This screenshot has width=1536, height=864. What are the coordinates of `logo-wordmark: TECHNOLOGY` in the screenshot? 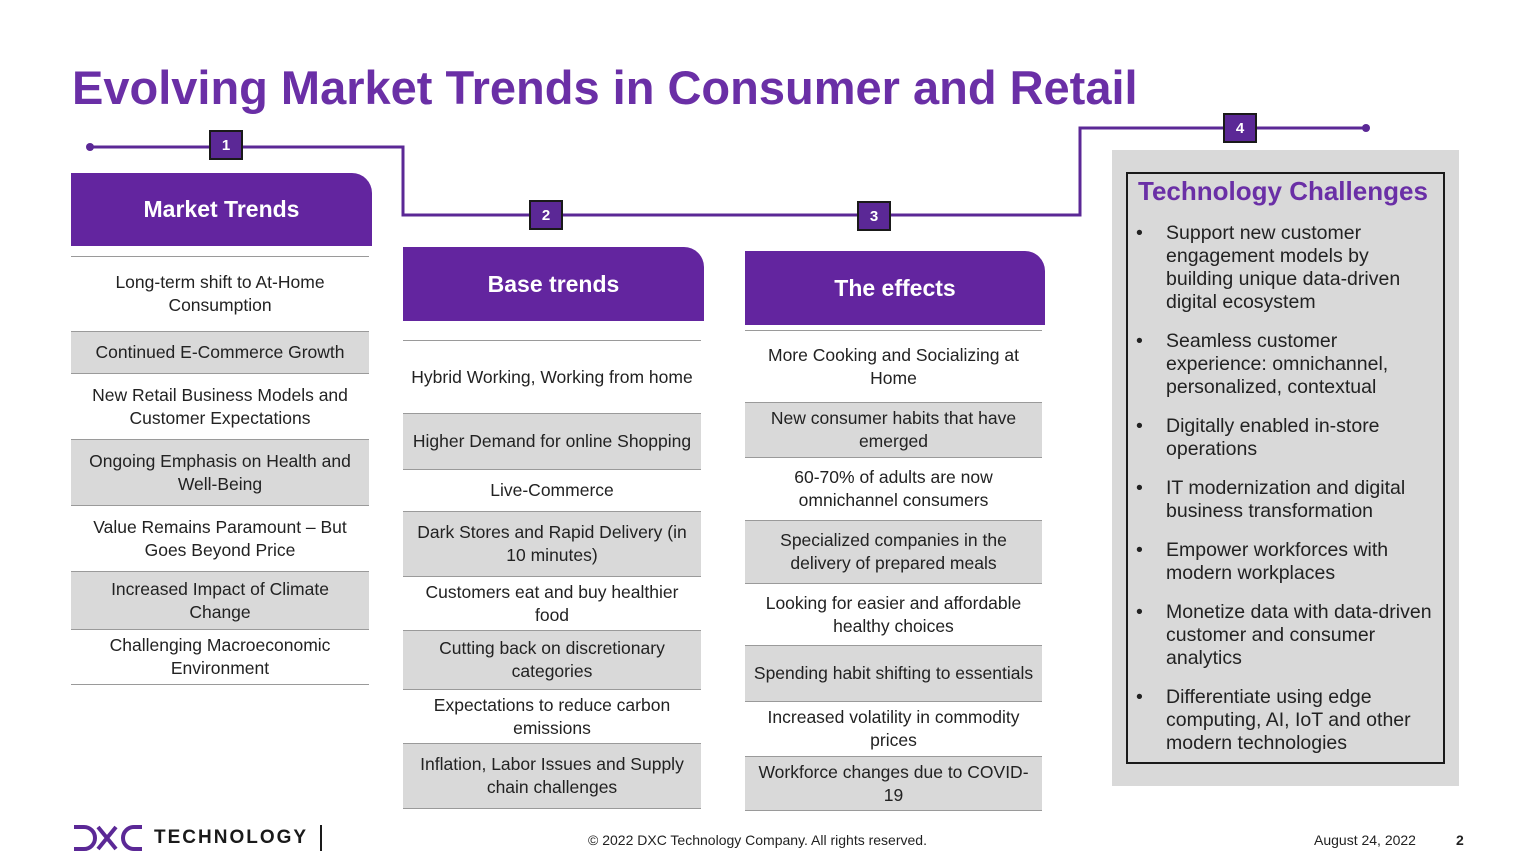 It's located at (231, 837).